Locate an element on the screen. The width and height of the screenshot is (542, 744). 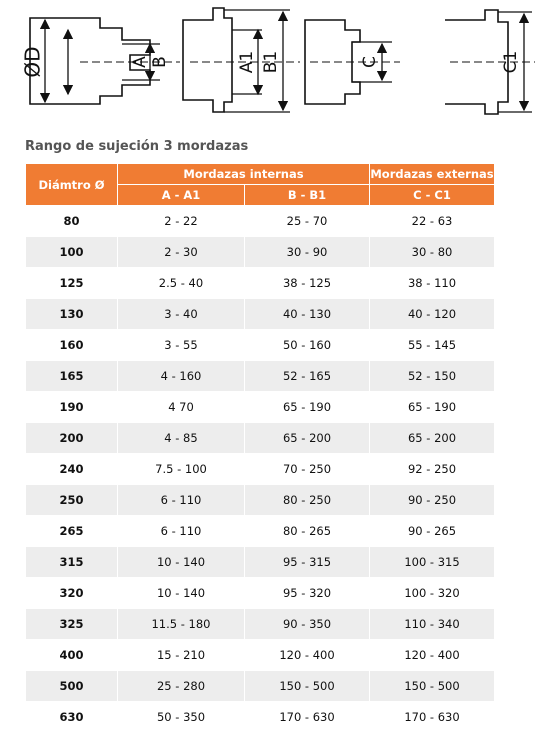
diameter-cell: 315 is located at coordinates (71, 562).